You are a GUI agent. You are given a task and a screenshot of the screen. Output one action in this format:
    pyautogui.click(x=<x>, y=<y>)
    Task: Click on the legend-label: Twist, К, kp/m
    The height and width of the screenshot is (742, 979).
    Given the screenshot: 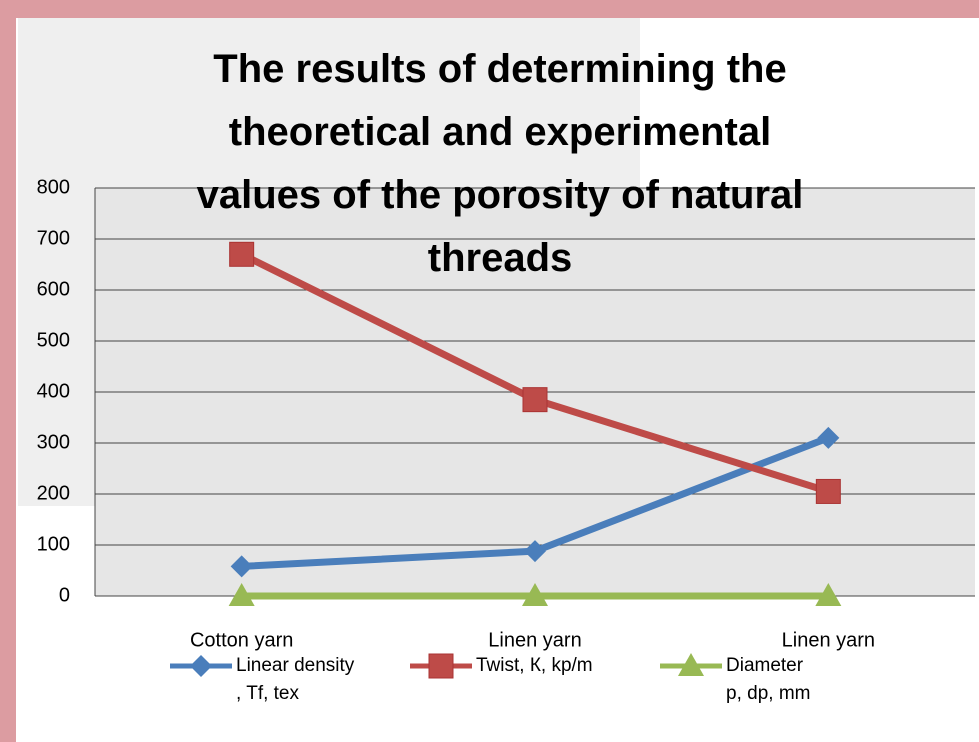 What is the action you would take?
    pyautogui.click(x=534, y=665)
    